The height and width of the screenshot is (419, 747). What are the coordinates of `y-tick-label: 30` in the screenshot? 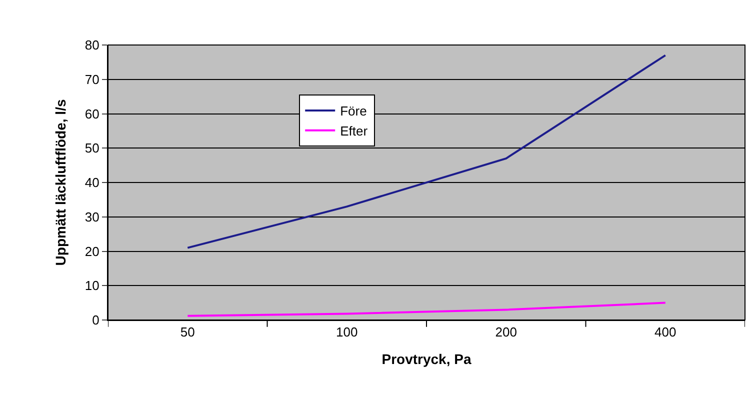 It's located at (92, 216).